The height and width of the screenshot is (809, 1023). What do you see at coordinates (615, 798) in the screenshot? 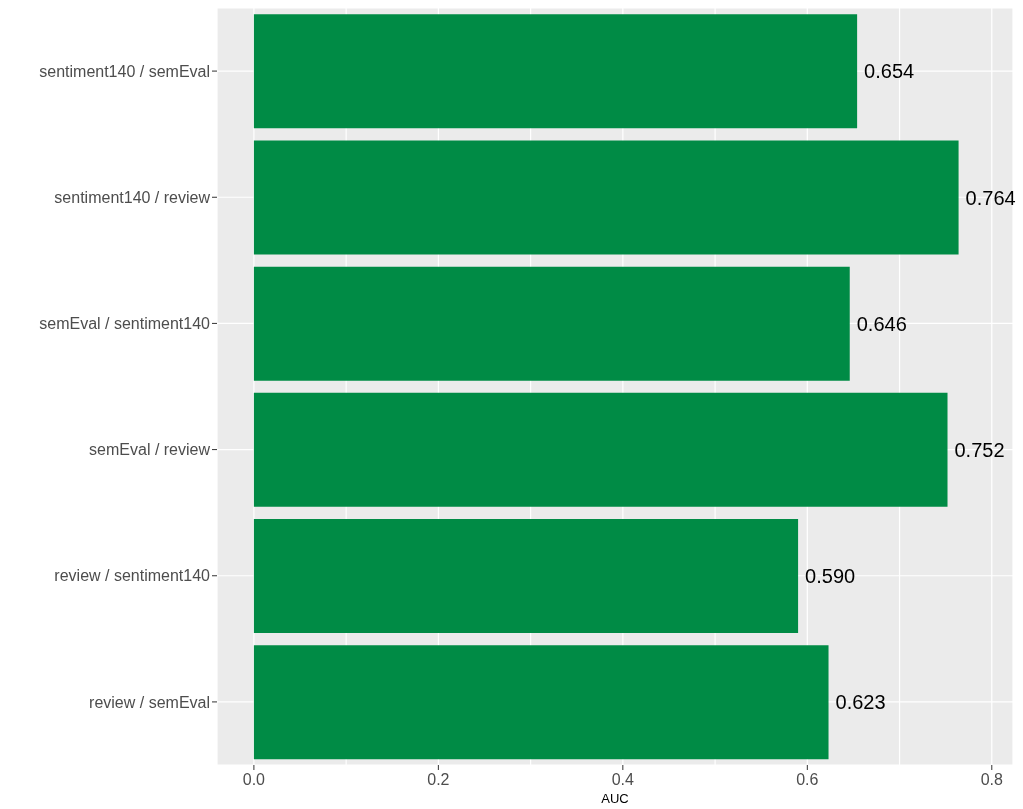
I see `x-axis-title: AUC` at bounding box center [615, 798].